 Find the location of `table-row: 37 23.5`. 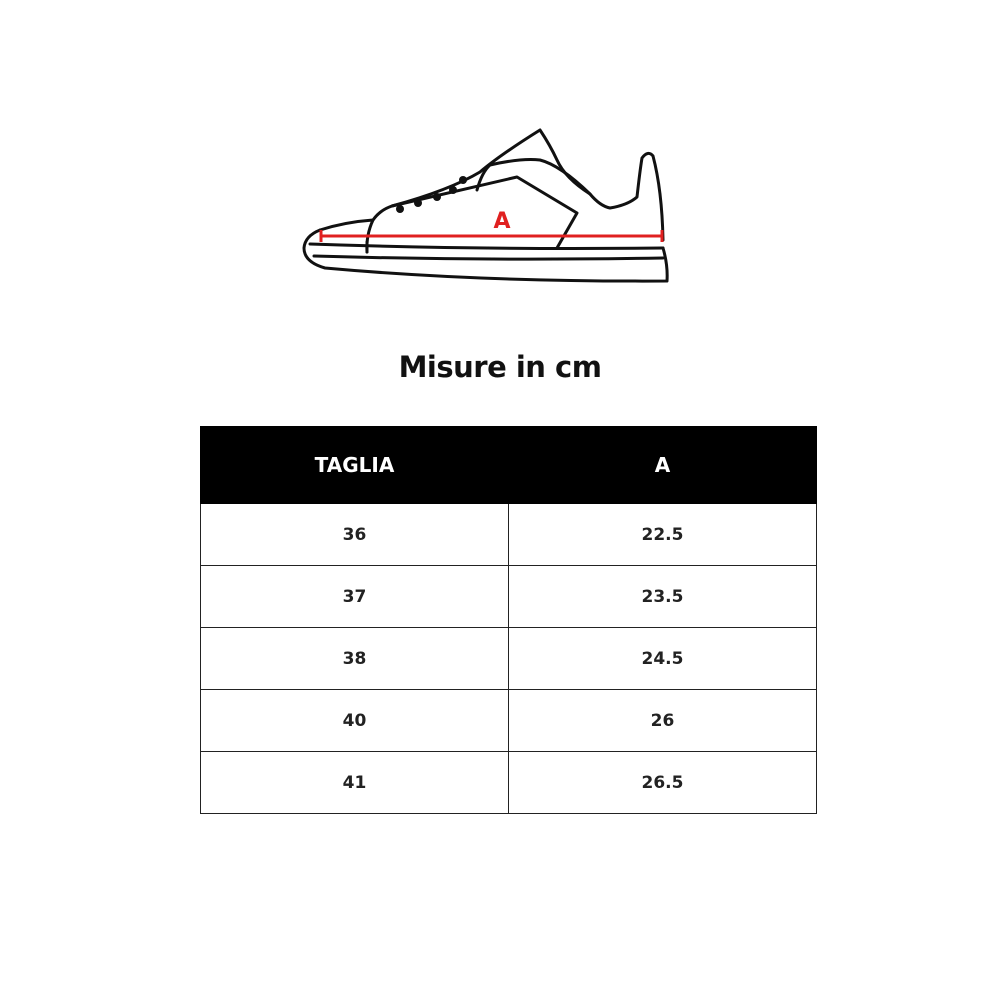

table-row: 37 23.5 is located at coordinates (508, 596).